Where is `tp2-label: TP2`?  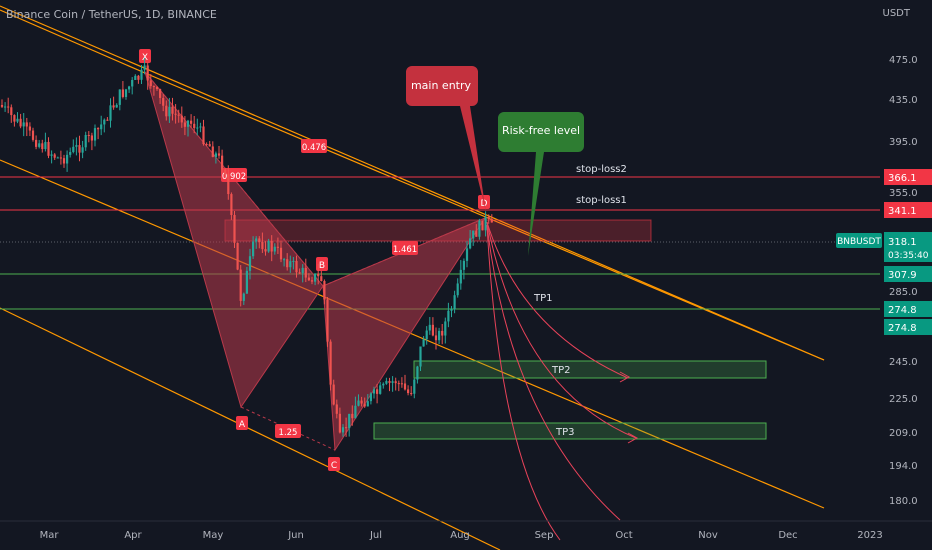 tp2-label: TP2 is located at coordinates (561, 370).